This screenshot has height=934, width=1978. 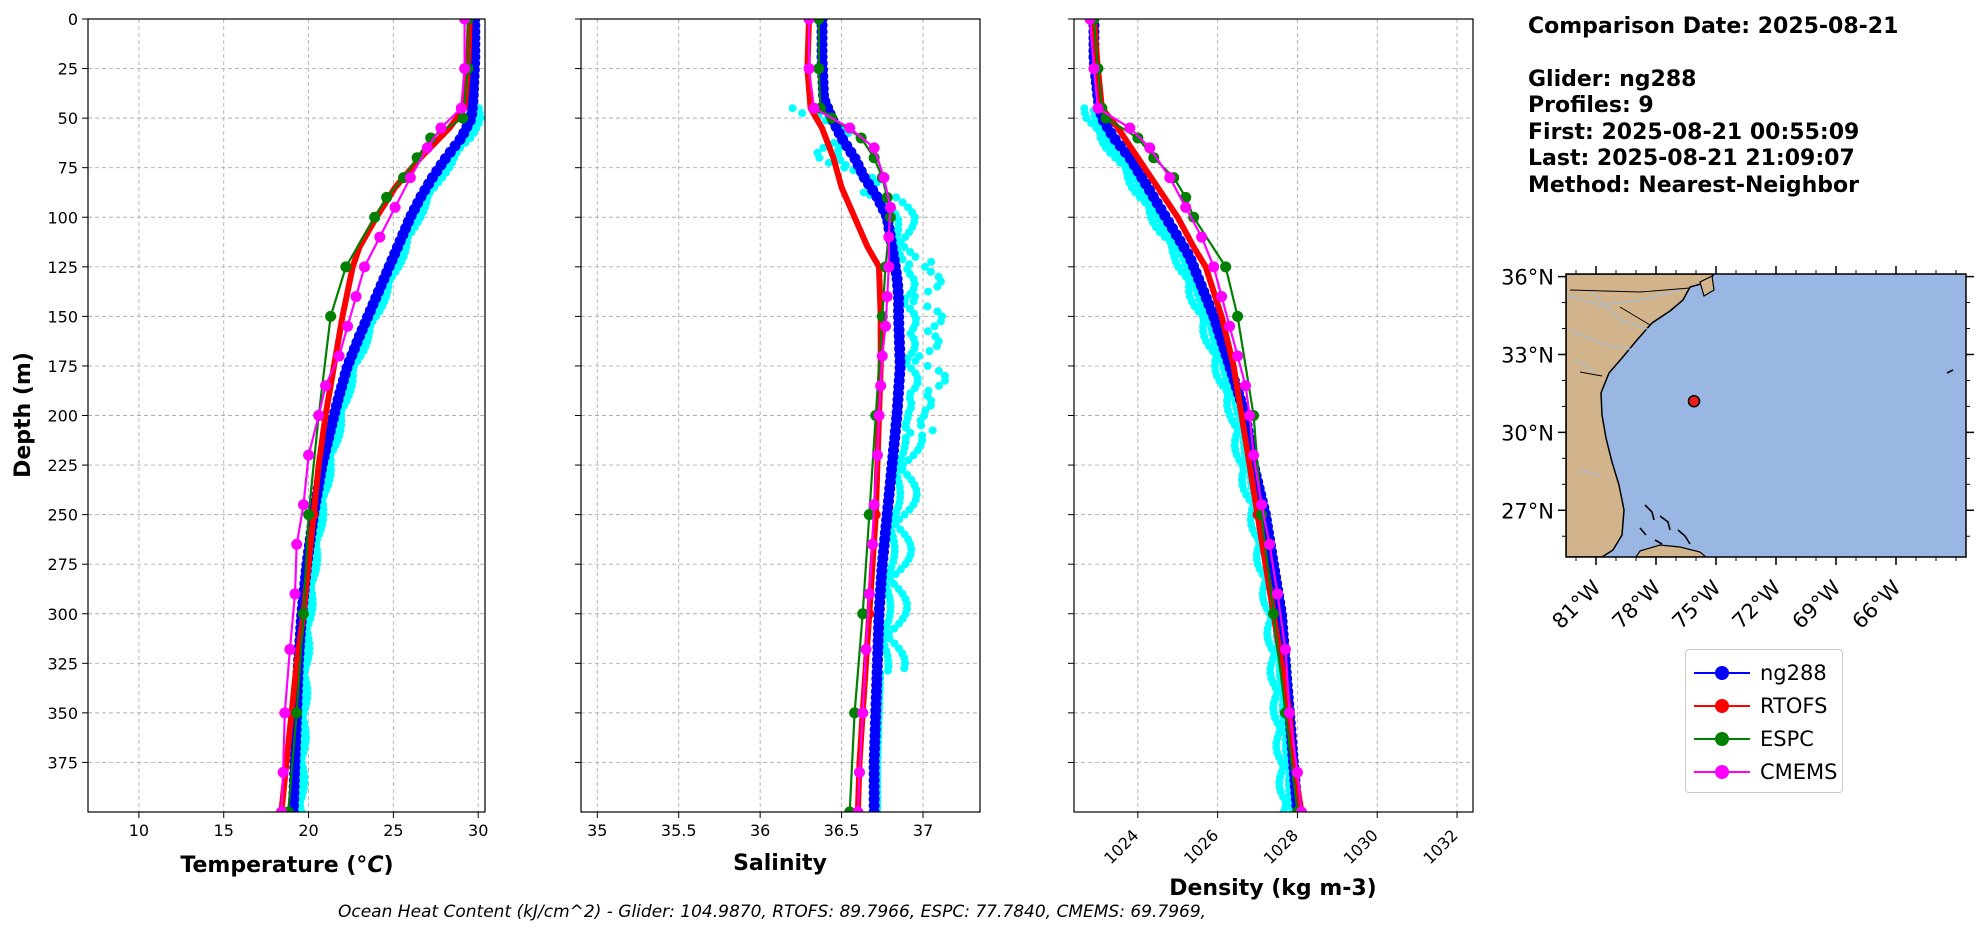 I want to click on legend-entry-cmems: CMEMS, so click(x=1764, y=771).